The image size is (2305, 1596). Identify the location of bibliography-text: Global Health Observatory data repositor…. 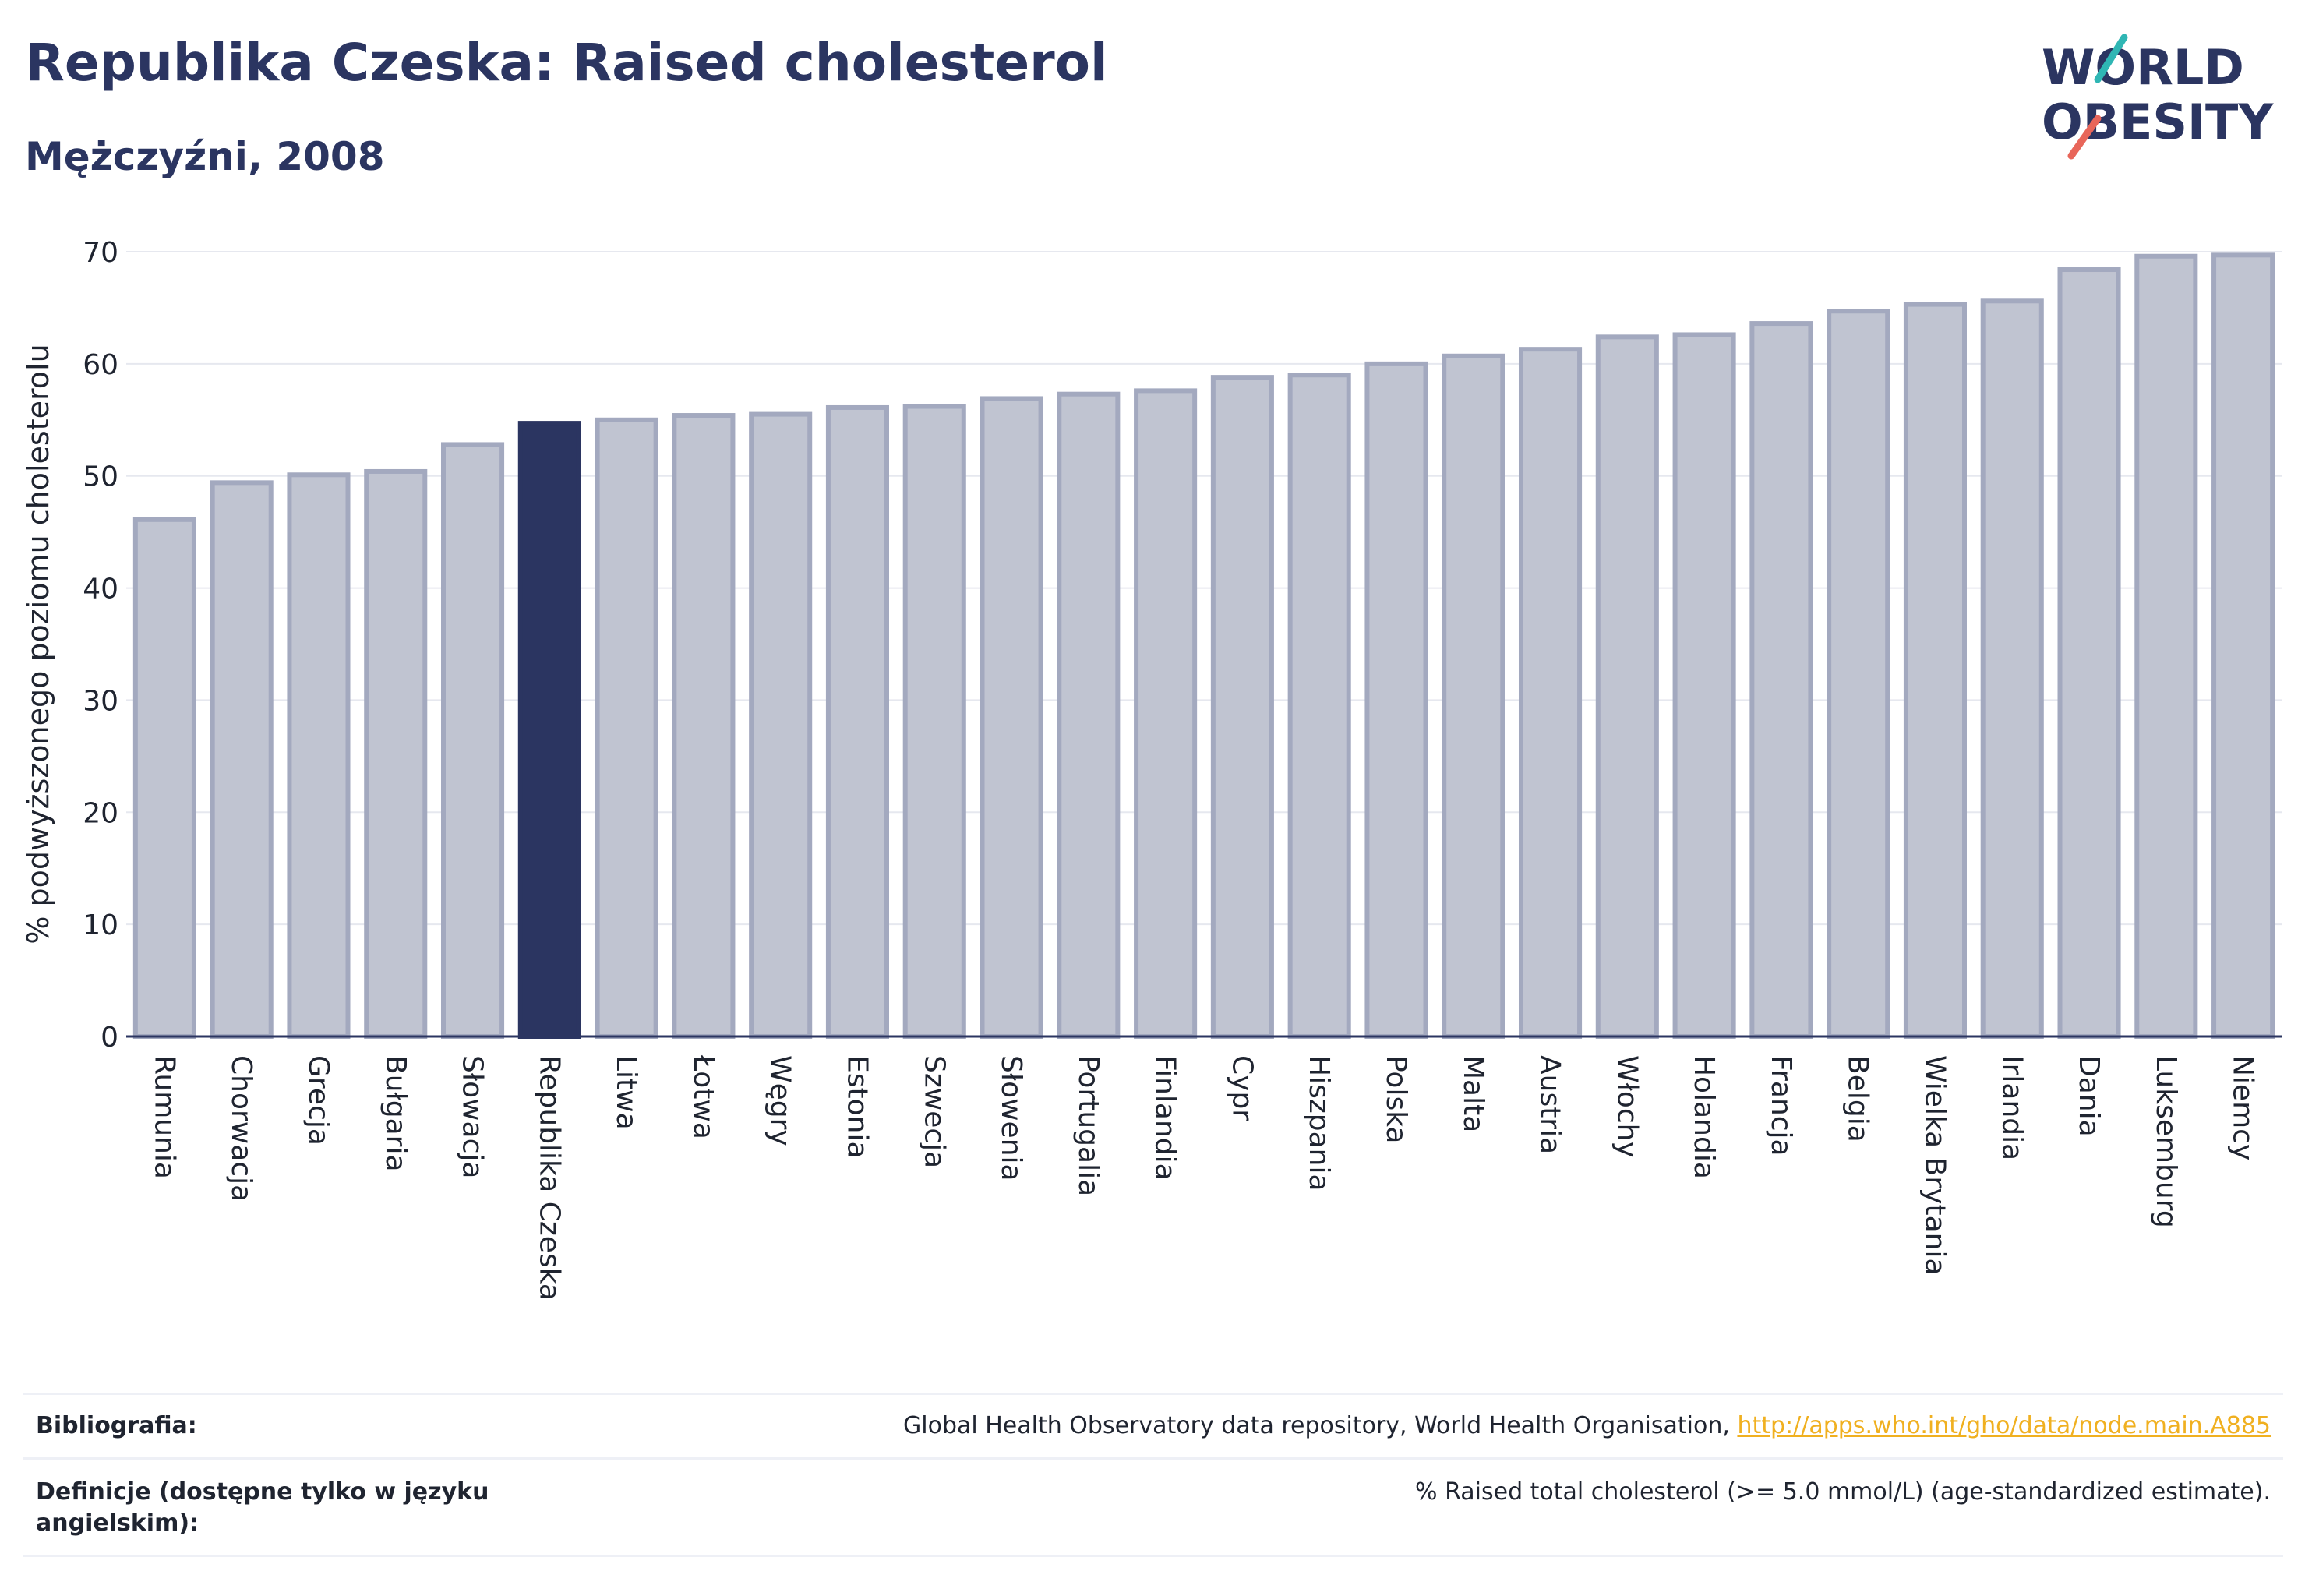
(1320, 1425).